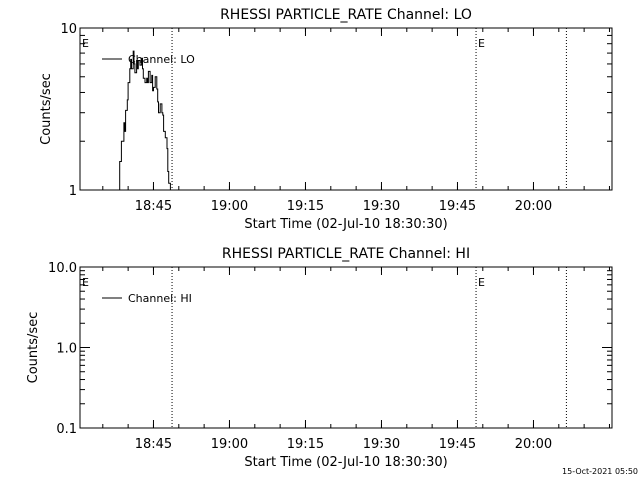 The image size is (640, 480). What do you see at coordinates (533, 444) in the screenshot?
I see `chart2-x-tick-label: 20:00` at bounding box center [533, 444].